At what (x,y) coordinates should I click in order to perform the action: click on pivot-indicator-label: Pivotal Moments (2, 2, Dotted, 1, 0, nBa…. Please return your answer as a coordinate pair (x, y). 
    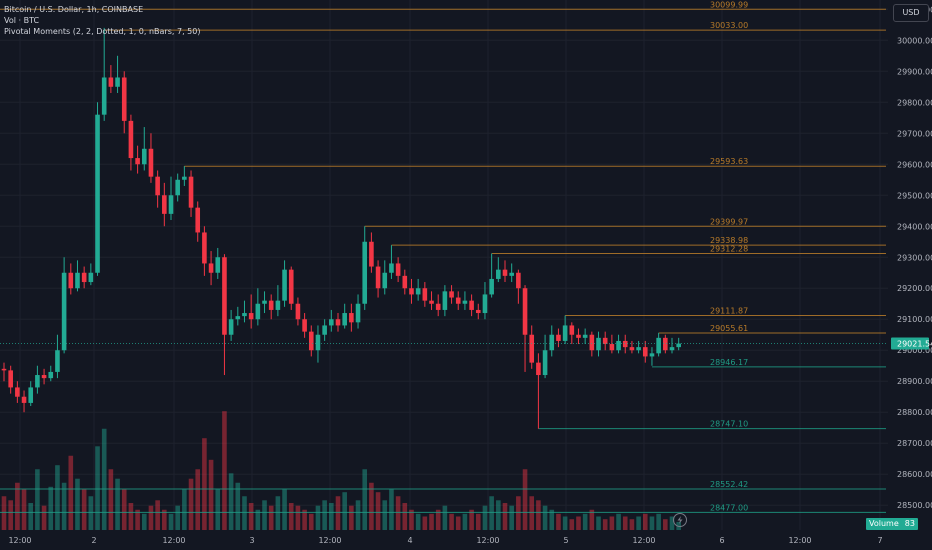
    Looking at the image, I should click on (102, 31).